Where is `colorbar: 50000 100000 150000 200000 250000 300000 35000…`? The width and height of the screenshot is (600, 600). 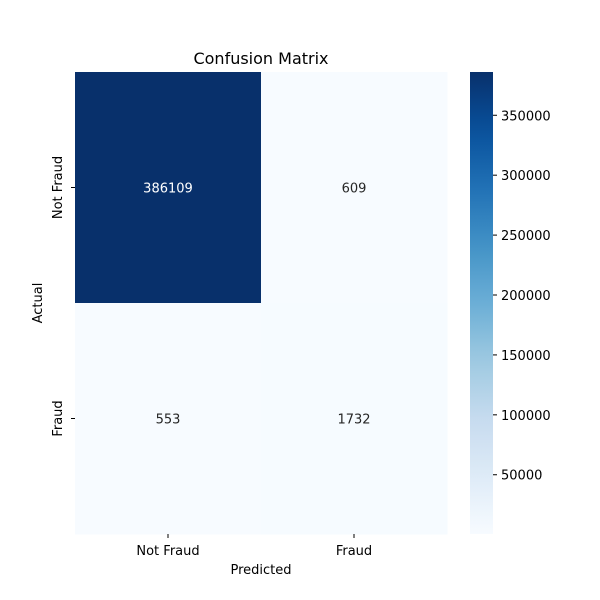 colorbar: 50000 100000 150000 200000 250000 300000 35000… is located at coordinates (510, 303).